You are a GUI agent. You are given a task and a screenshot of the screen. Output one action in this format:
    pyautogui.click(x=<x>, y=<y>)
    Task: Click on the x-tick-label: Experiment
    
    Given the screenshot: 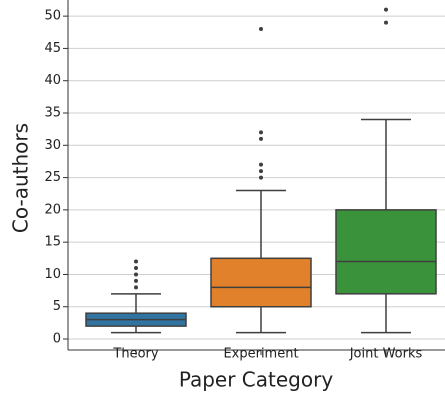 What is the action you would take?
    pyautogui.click(x=260, y=354)
    